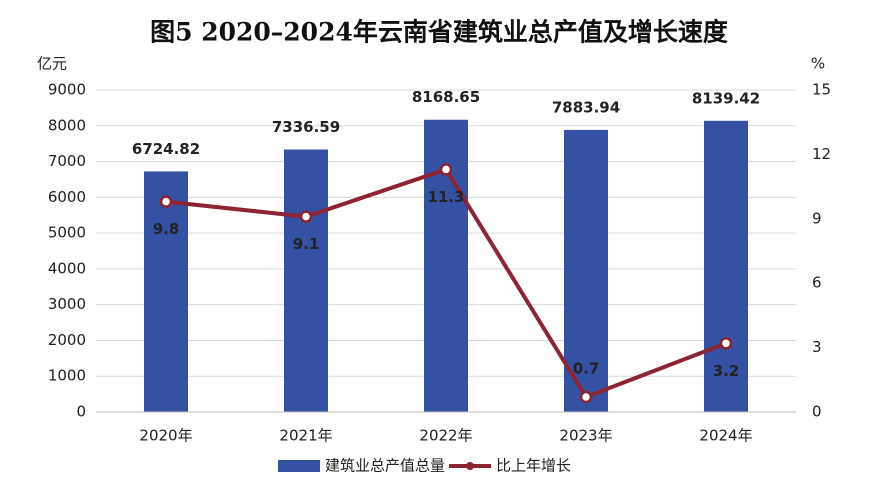 The width and height of the screenshot is (878, 490). What do you see at coordinates (67, 268) in the screenshot?
I see `y-tick-label: 4000` at bounding box center [67, 268].